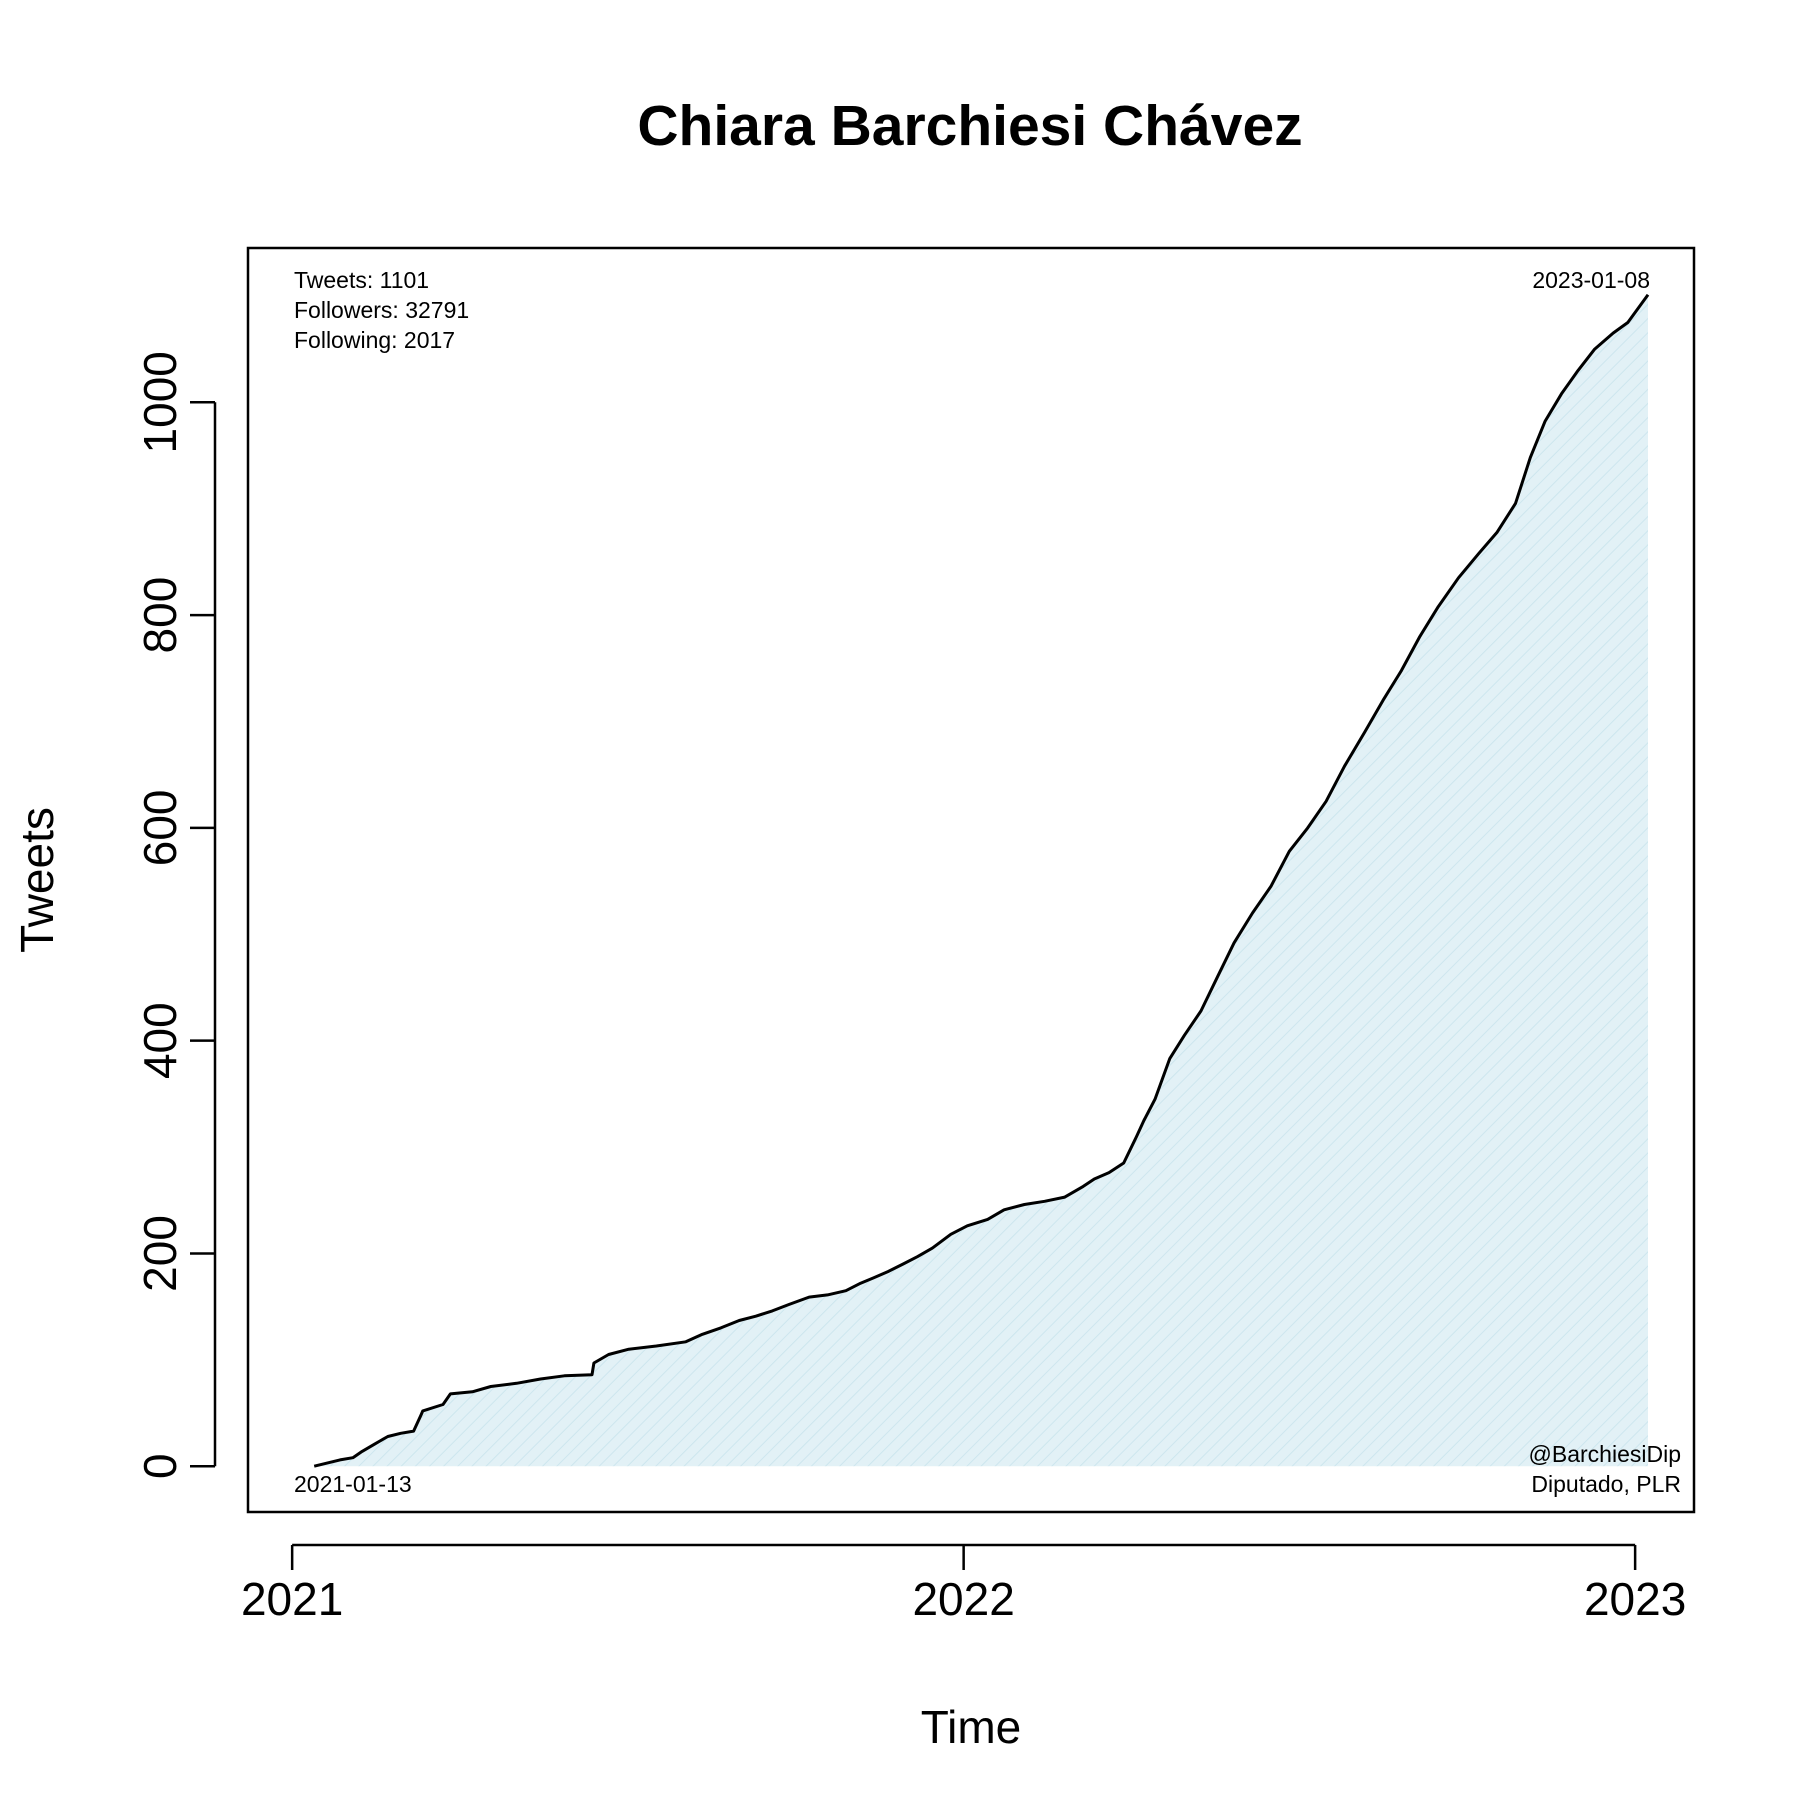 The height and width of the screenshot is (1800, 1800). Describe the element at coordinates (1606, 1484) in the screenshot. I see `account-role: Diputado, PLR` at that location.